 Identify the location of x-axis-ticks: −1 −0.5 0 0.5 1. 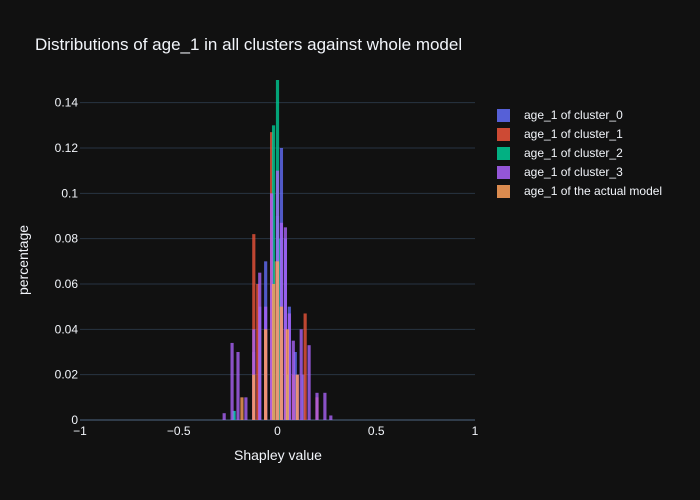
(276, 431).